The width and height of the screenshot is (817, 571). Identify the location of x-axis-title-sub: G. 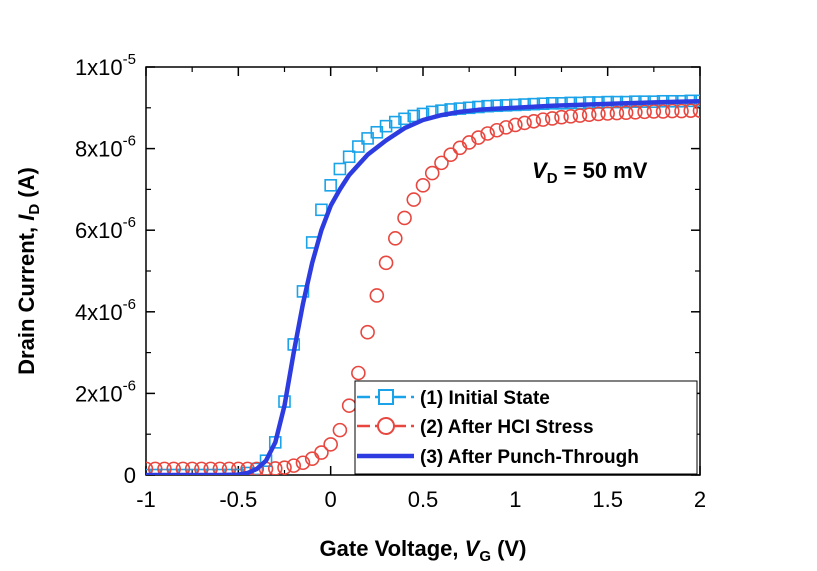
(485, 556).